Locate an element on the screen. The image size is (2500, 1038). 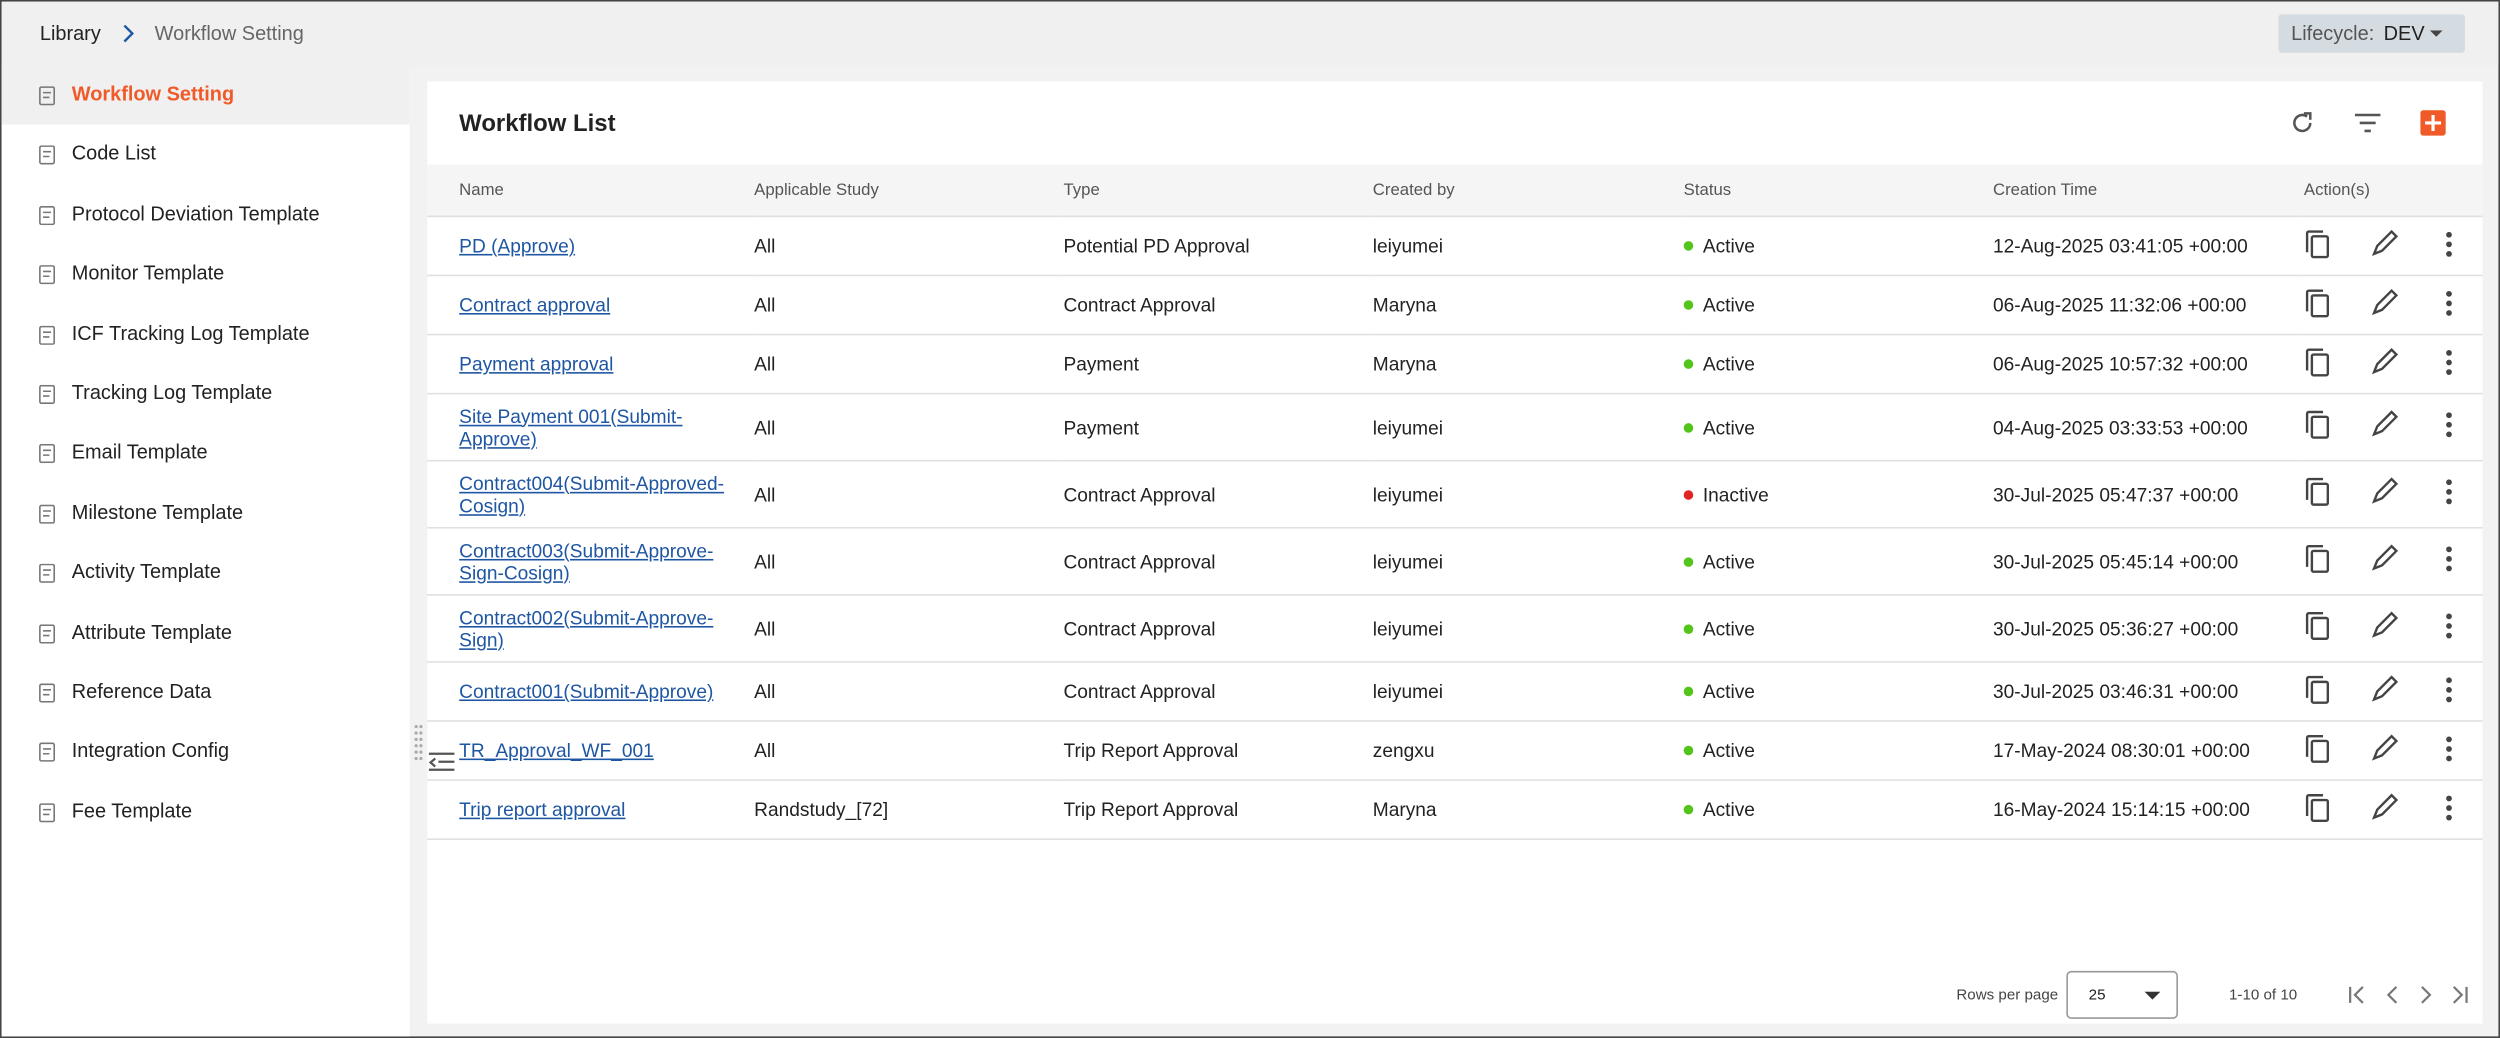
filter-icon is located at coordinates (2367, 123).